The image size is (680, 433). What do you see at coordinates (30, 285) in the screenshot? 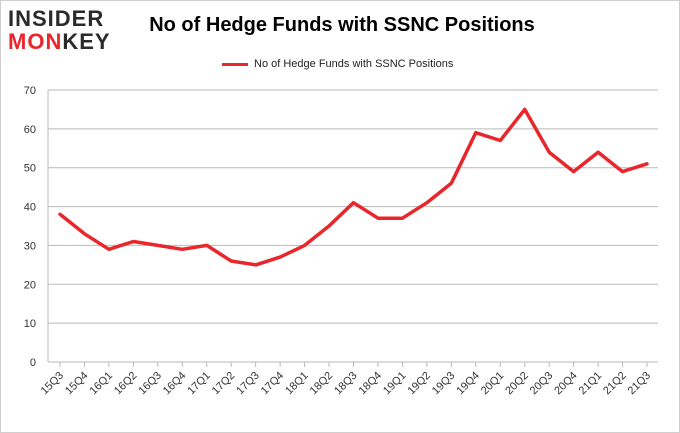
I see `y-tick-label: 20` at bounding box center [30, 285].